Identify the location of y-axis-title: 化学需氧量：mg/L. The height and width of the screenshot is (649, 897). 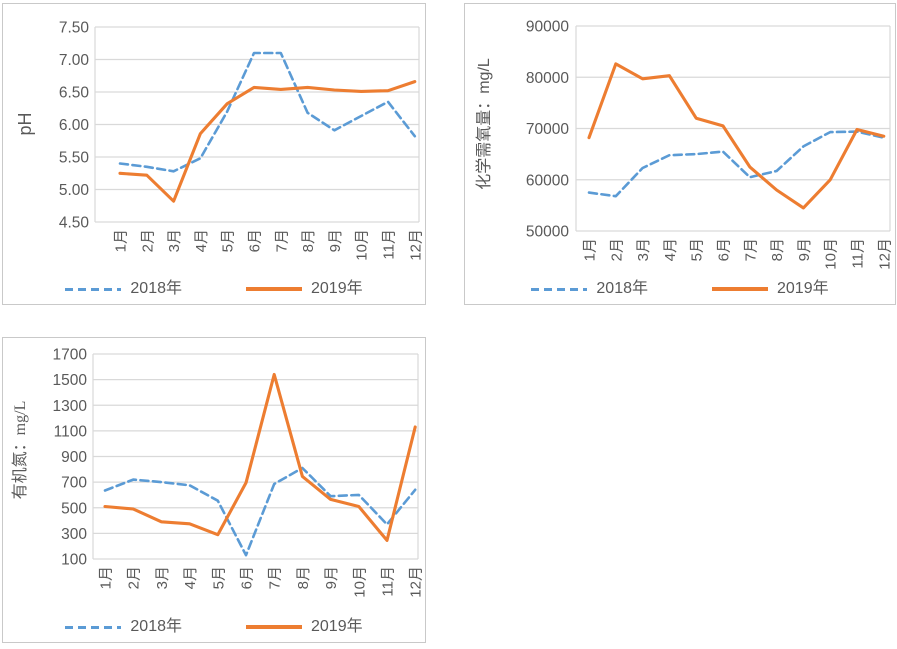
(484, 124).